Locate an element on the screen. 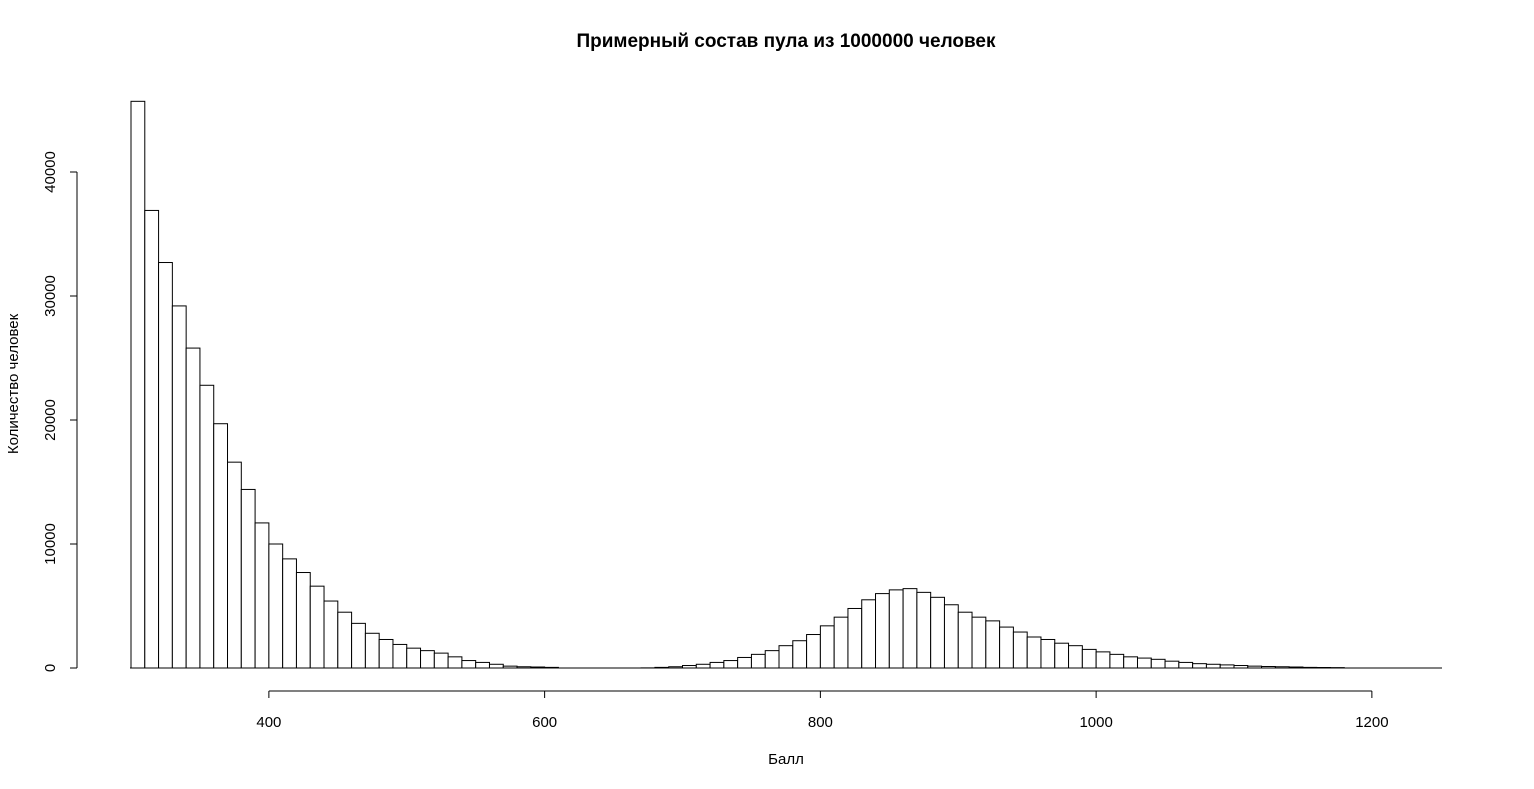 This screenshot has width=1534, height=789. x-tick-label: 800 is located at coordinates (820, 722).